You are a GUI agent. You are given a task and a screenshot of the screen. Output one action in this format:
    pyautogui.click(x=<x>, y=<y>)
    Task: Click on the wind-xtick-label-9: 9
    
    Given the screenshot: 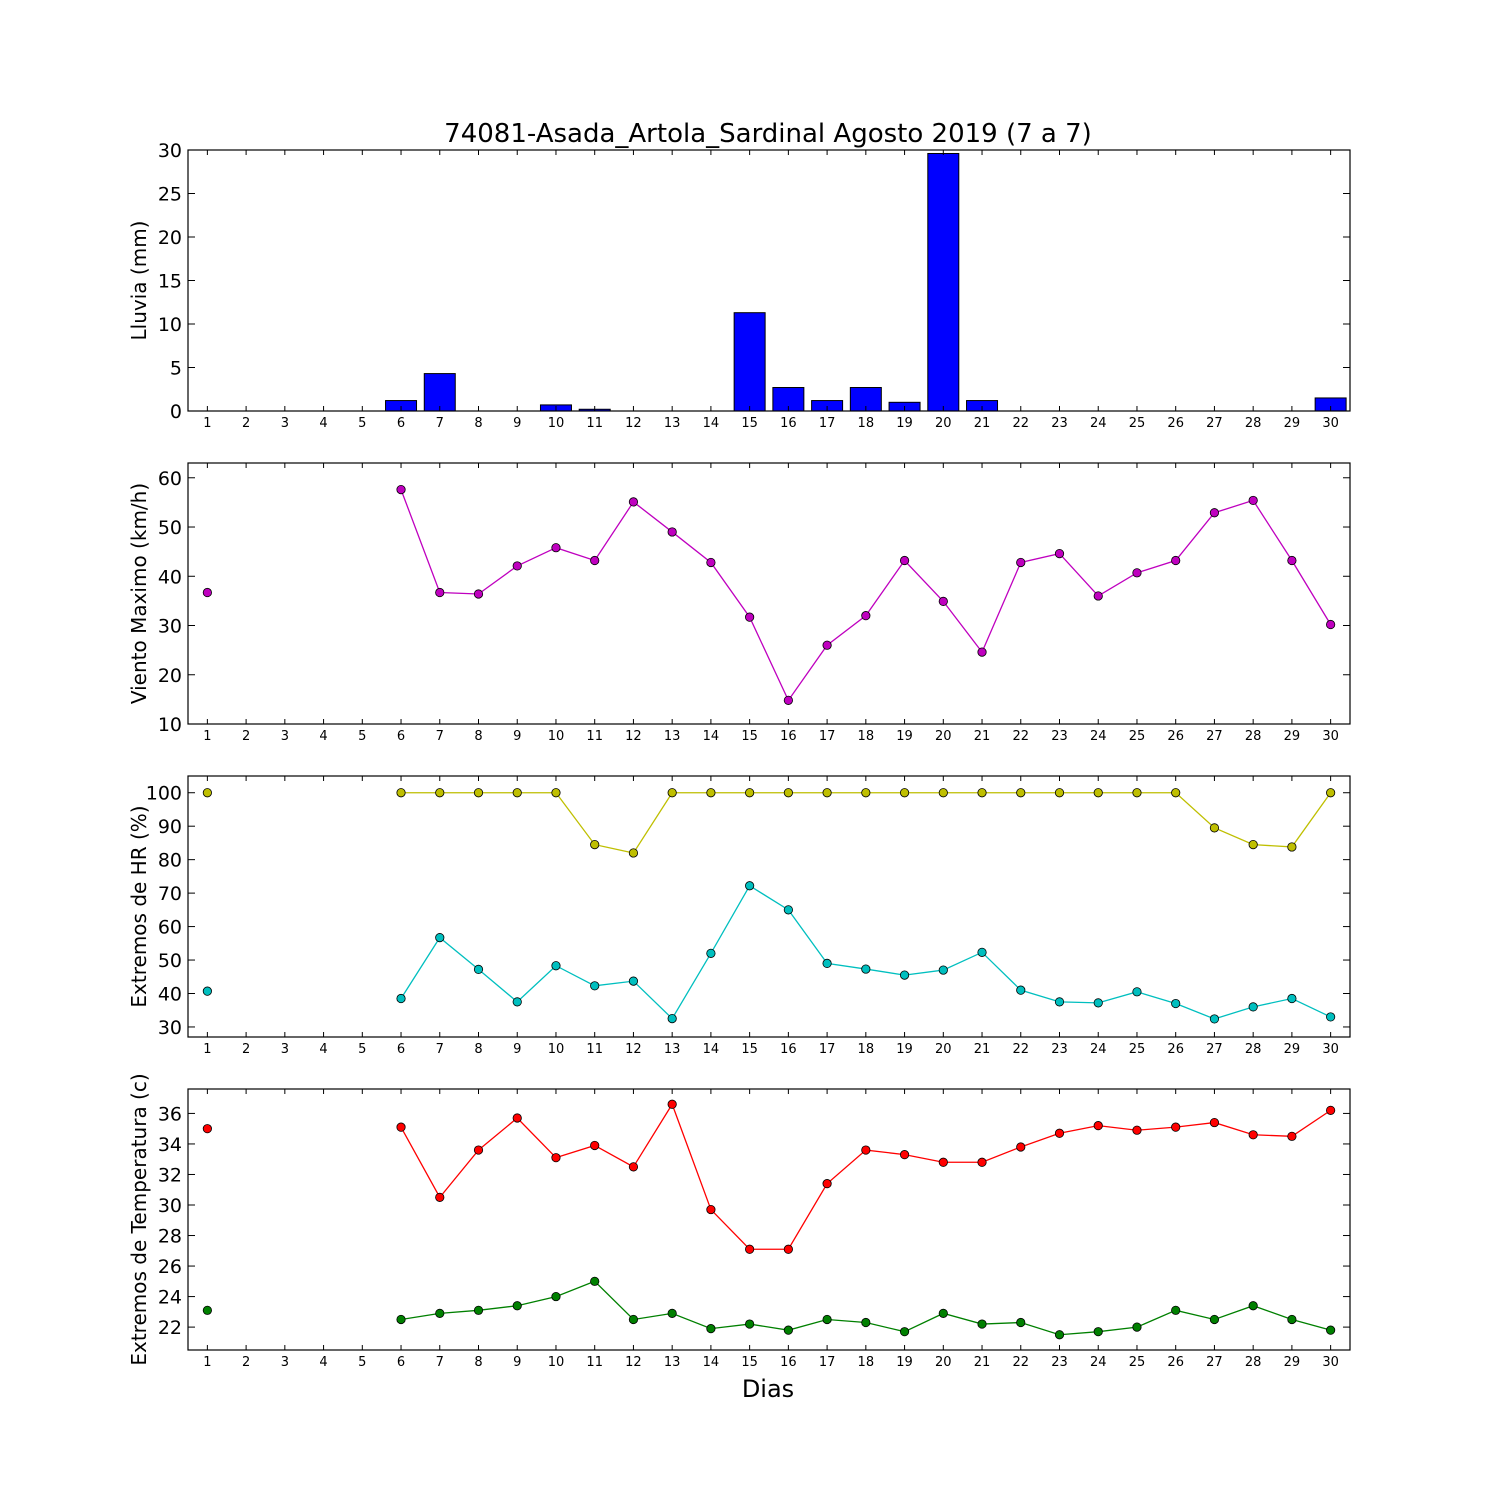 What is the action you would take?
    pyautogui.click(x=517, y=736)
    